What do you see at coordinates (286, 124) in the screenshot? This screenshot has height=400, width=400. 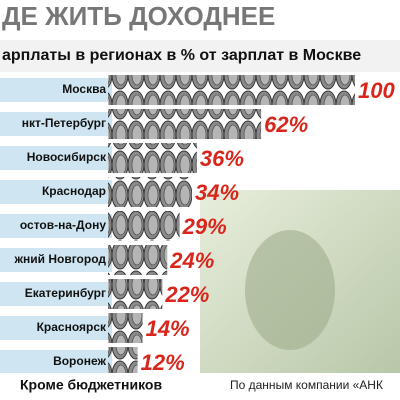 I see `value-label: 62%` at bounding box center [286, 124].